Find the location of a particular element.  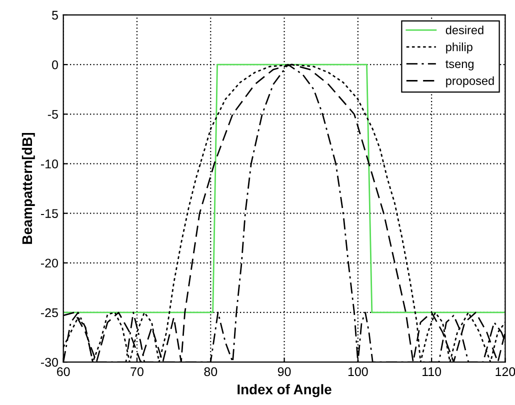

x-tick-label: 70 is located at coordinates (137, 371).